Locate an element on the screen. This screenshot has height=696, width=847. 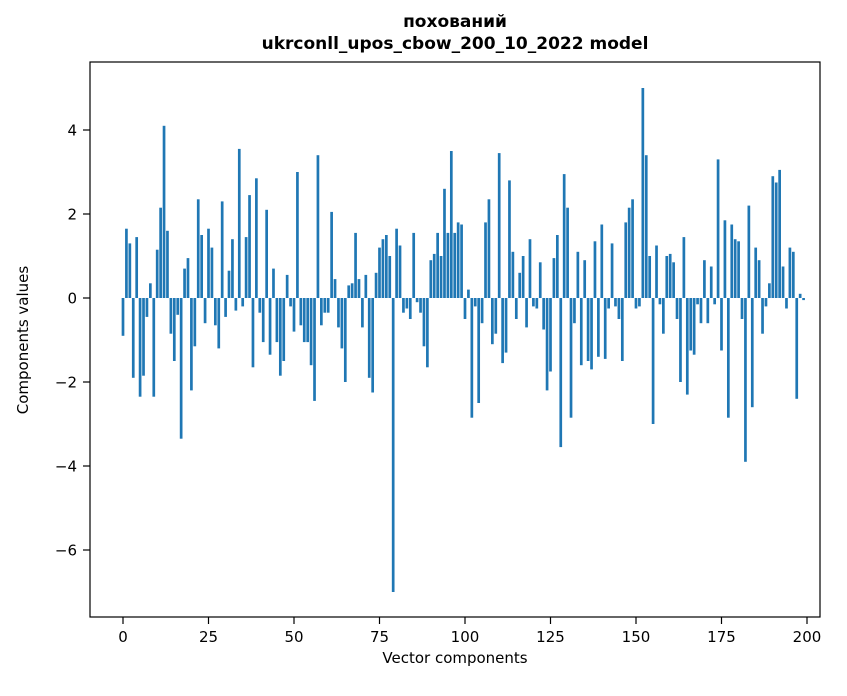
y-tick-label: −4 is located at coordinates (66, 467).